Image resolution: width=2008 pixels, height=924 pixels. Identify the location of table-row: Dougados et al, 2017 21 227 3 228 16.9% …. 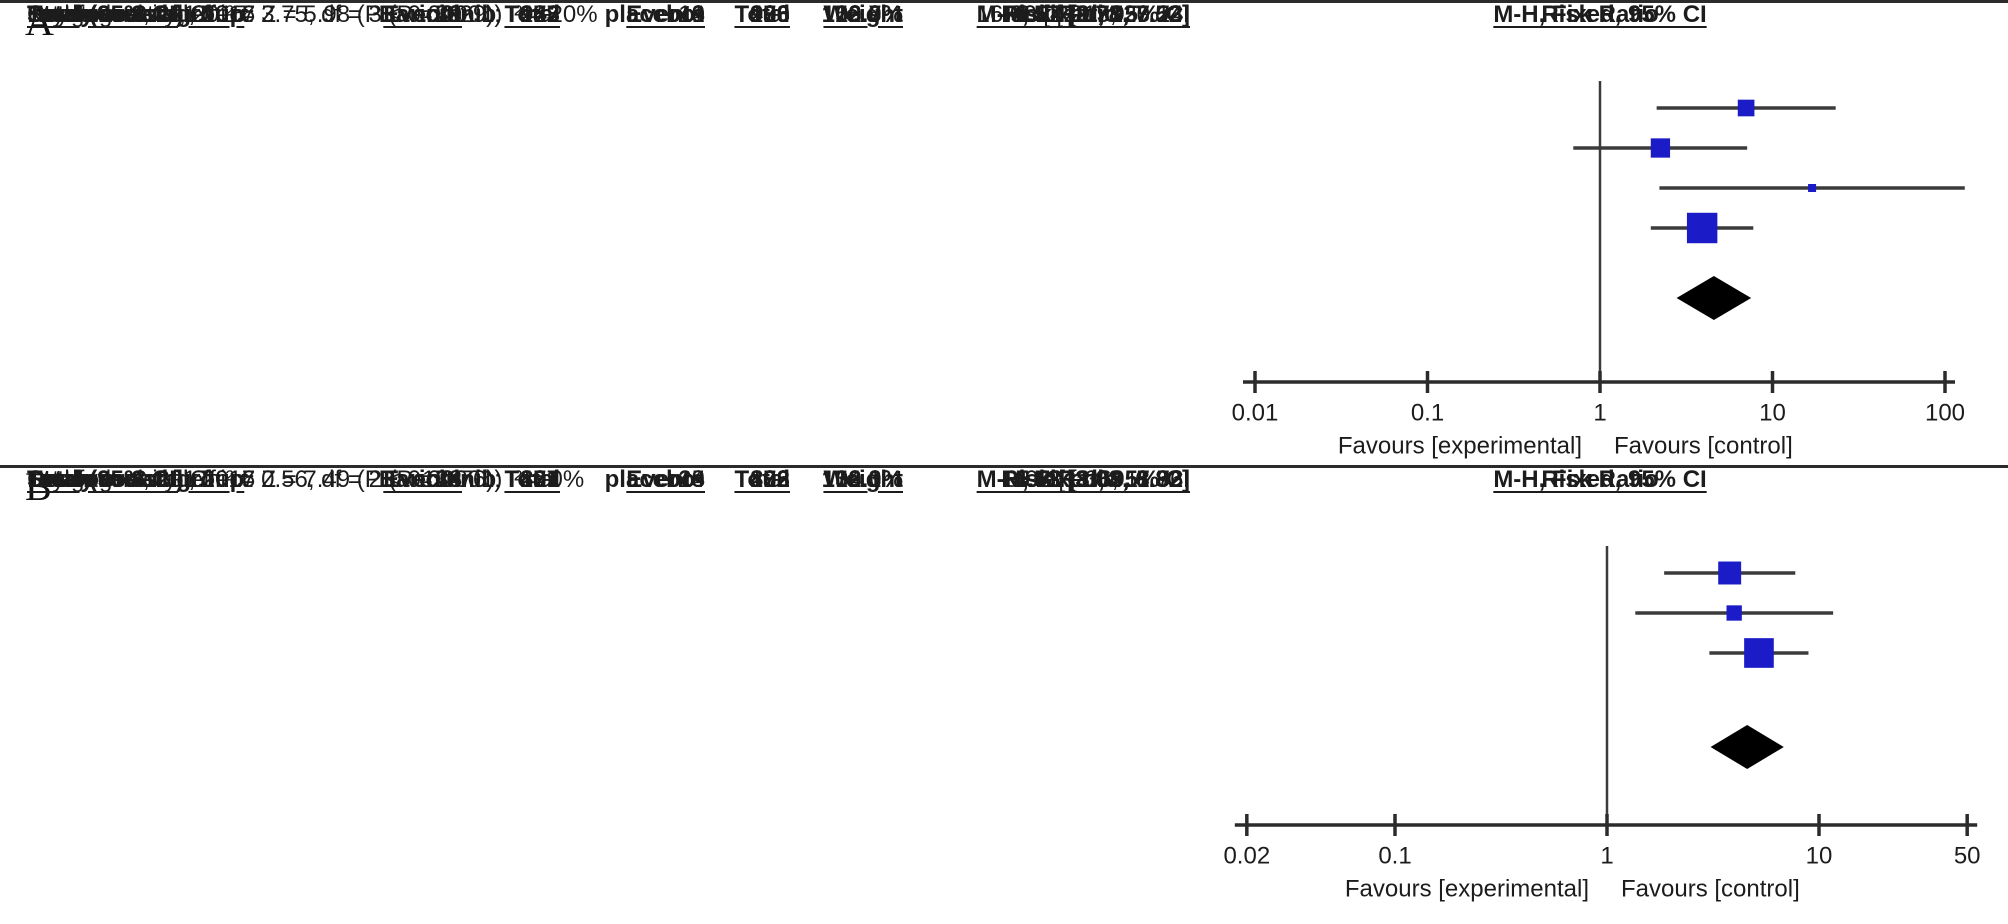
(1004, 15).